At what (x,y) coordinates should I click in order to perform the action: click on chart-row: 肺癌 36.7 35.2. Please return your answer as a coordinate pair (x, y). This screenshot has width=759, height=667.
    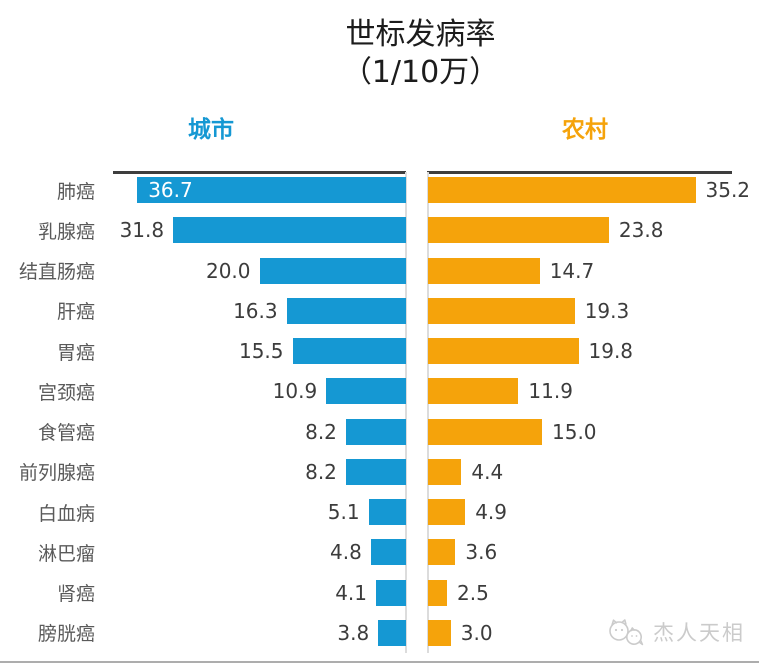
    Looking at the image, I should click on (379, 190).